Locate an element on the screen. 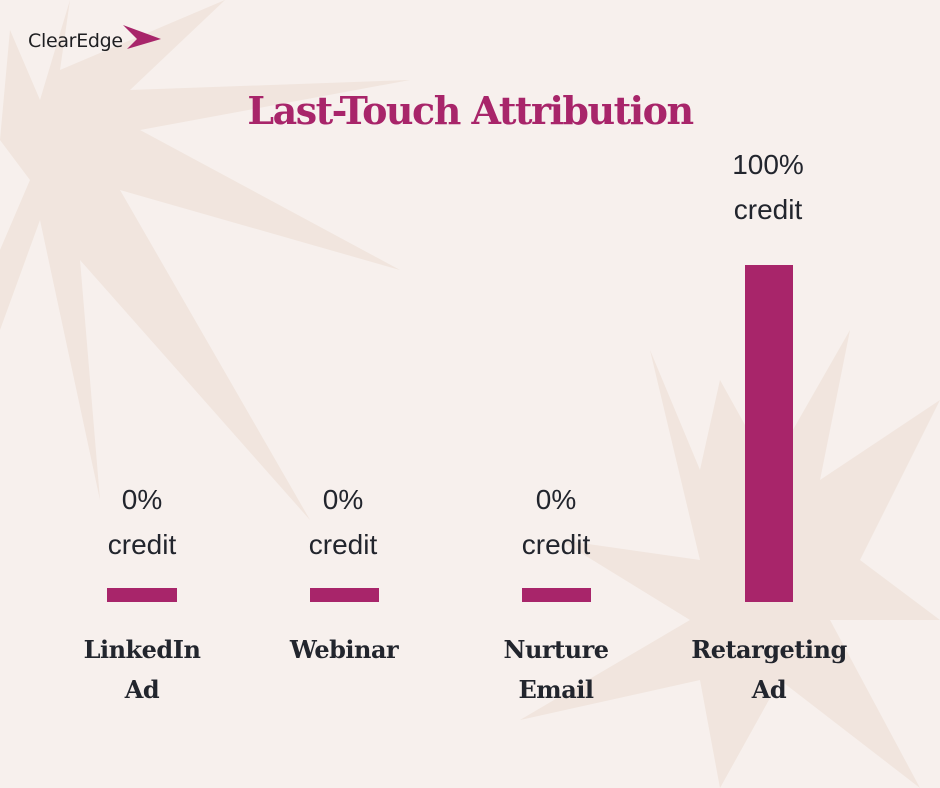 The image size is (940, 788). category-line1: Nurture is located at coordinates (556, 649).